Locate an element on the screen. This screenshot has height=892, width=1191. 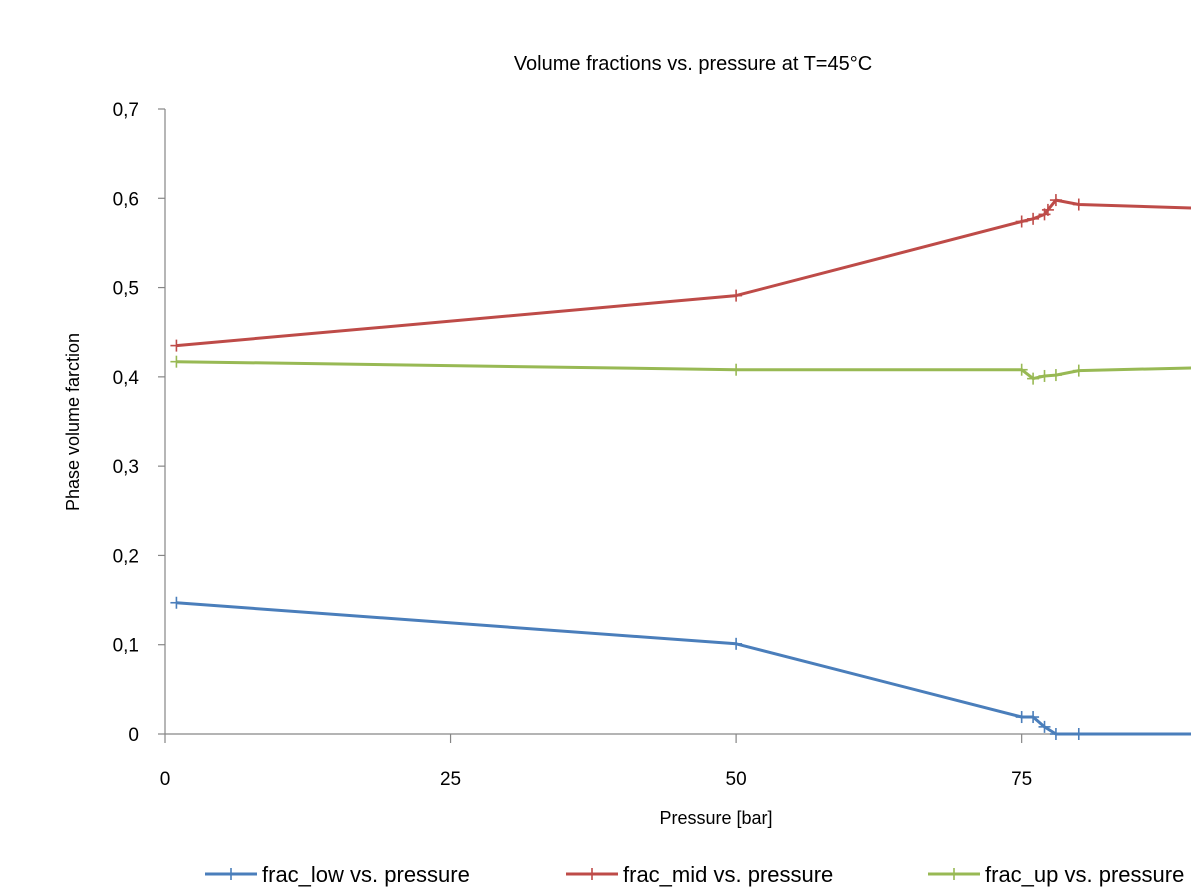
x-axis: 0 25 50 75 is located at coordinates (596, 762).